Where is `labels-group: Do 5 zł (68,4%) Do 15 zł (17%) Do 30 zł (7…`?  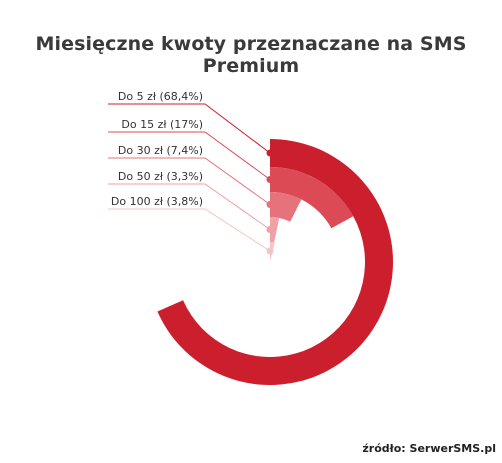
labels-group: Do 5 zł (68,4%) Do 15 zł (17%) Do 30 zł (7… is located at coordinates (157, 149).